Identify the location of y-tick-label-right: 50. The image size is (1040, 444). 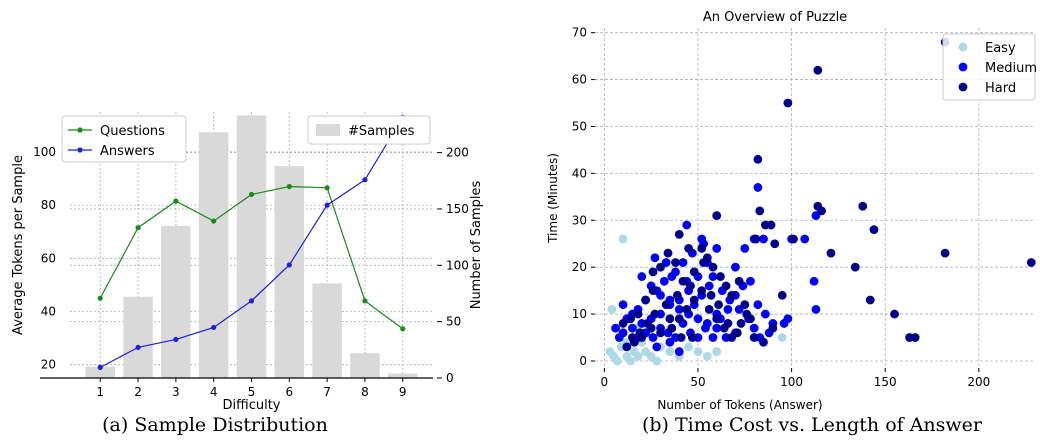
(453, 322).